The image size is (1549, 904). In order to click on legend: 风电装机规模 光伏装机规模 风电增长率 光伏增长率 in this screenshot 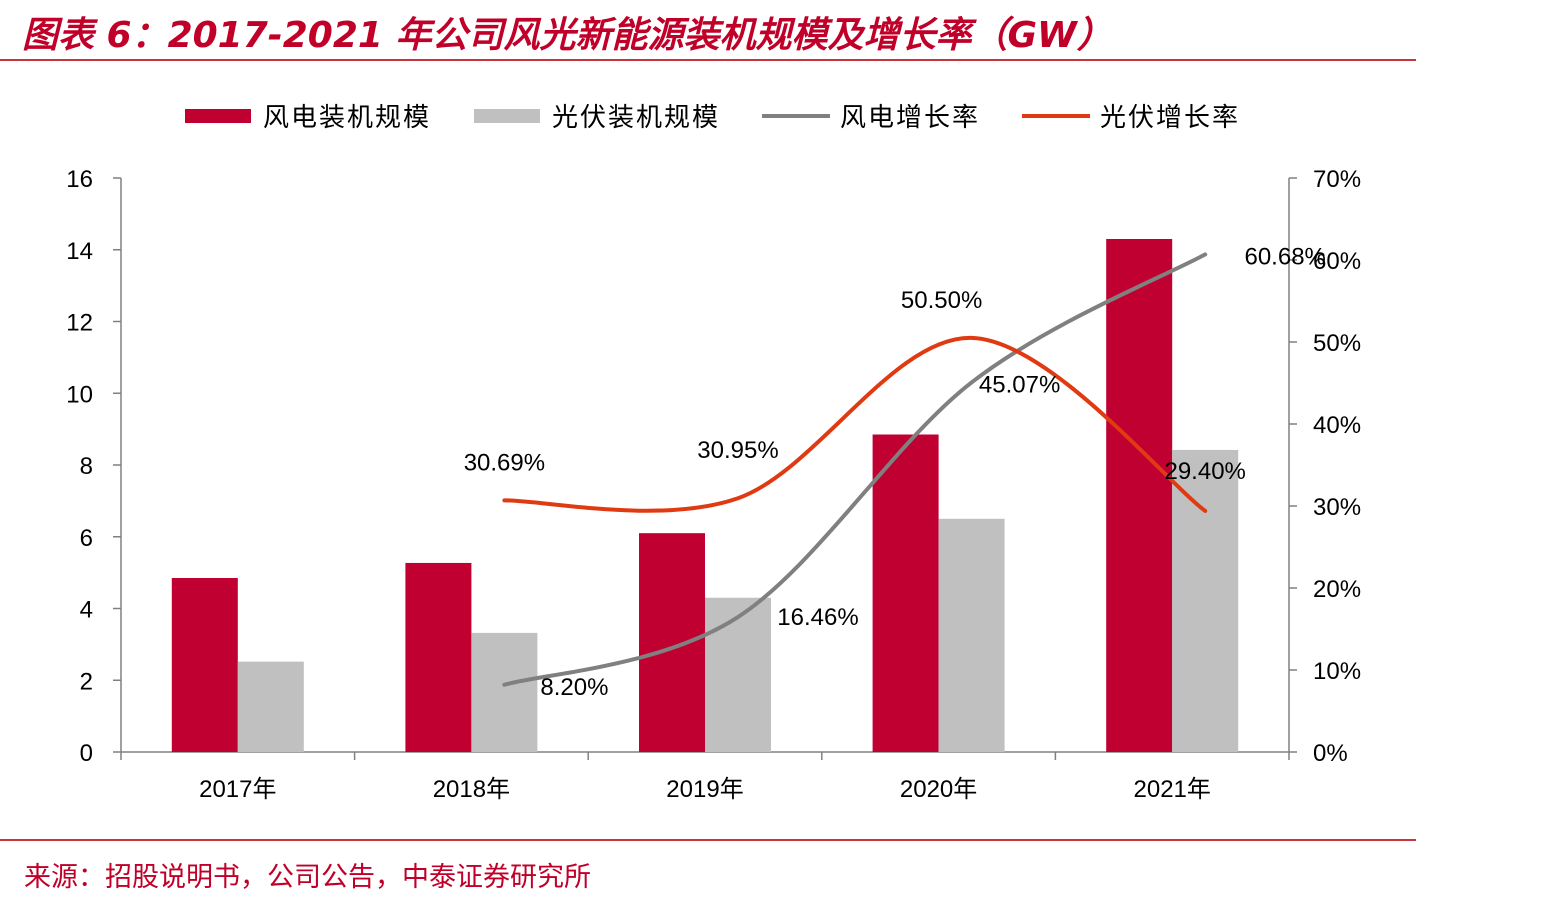, I will do `click(712, 117)`.